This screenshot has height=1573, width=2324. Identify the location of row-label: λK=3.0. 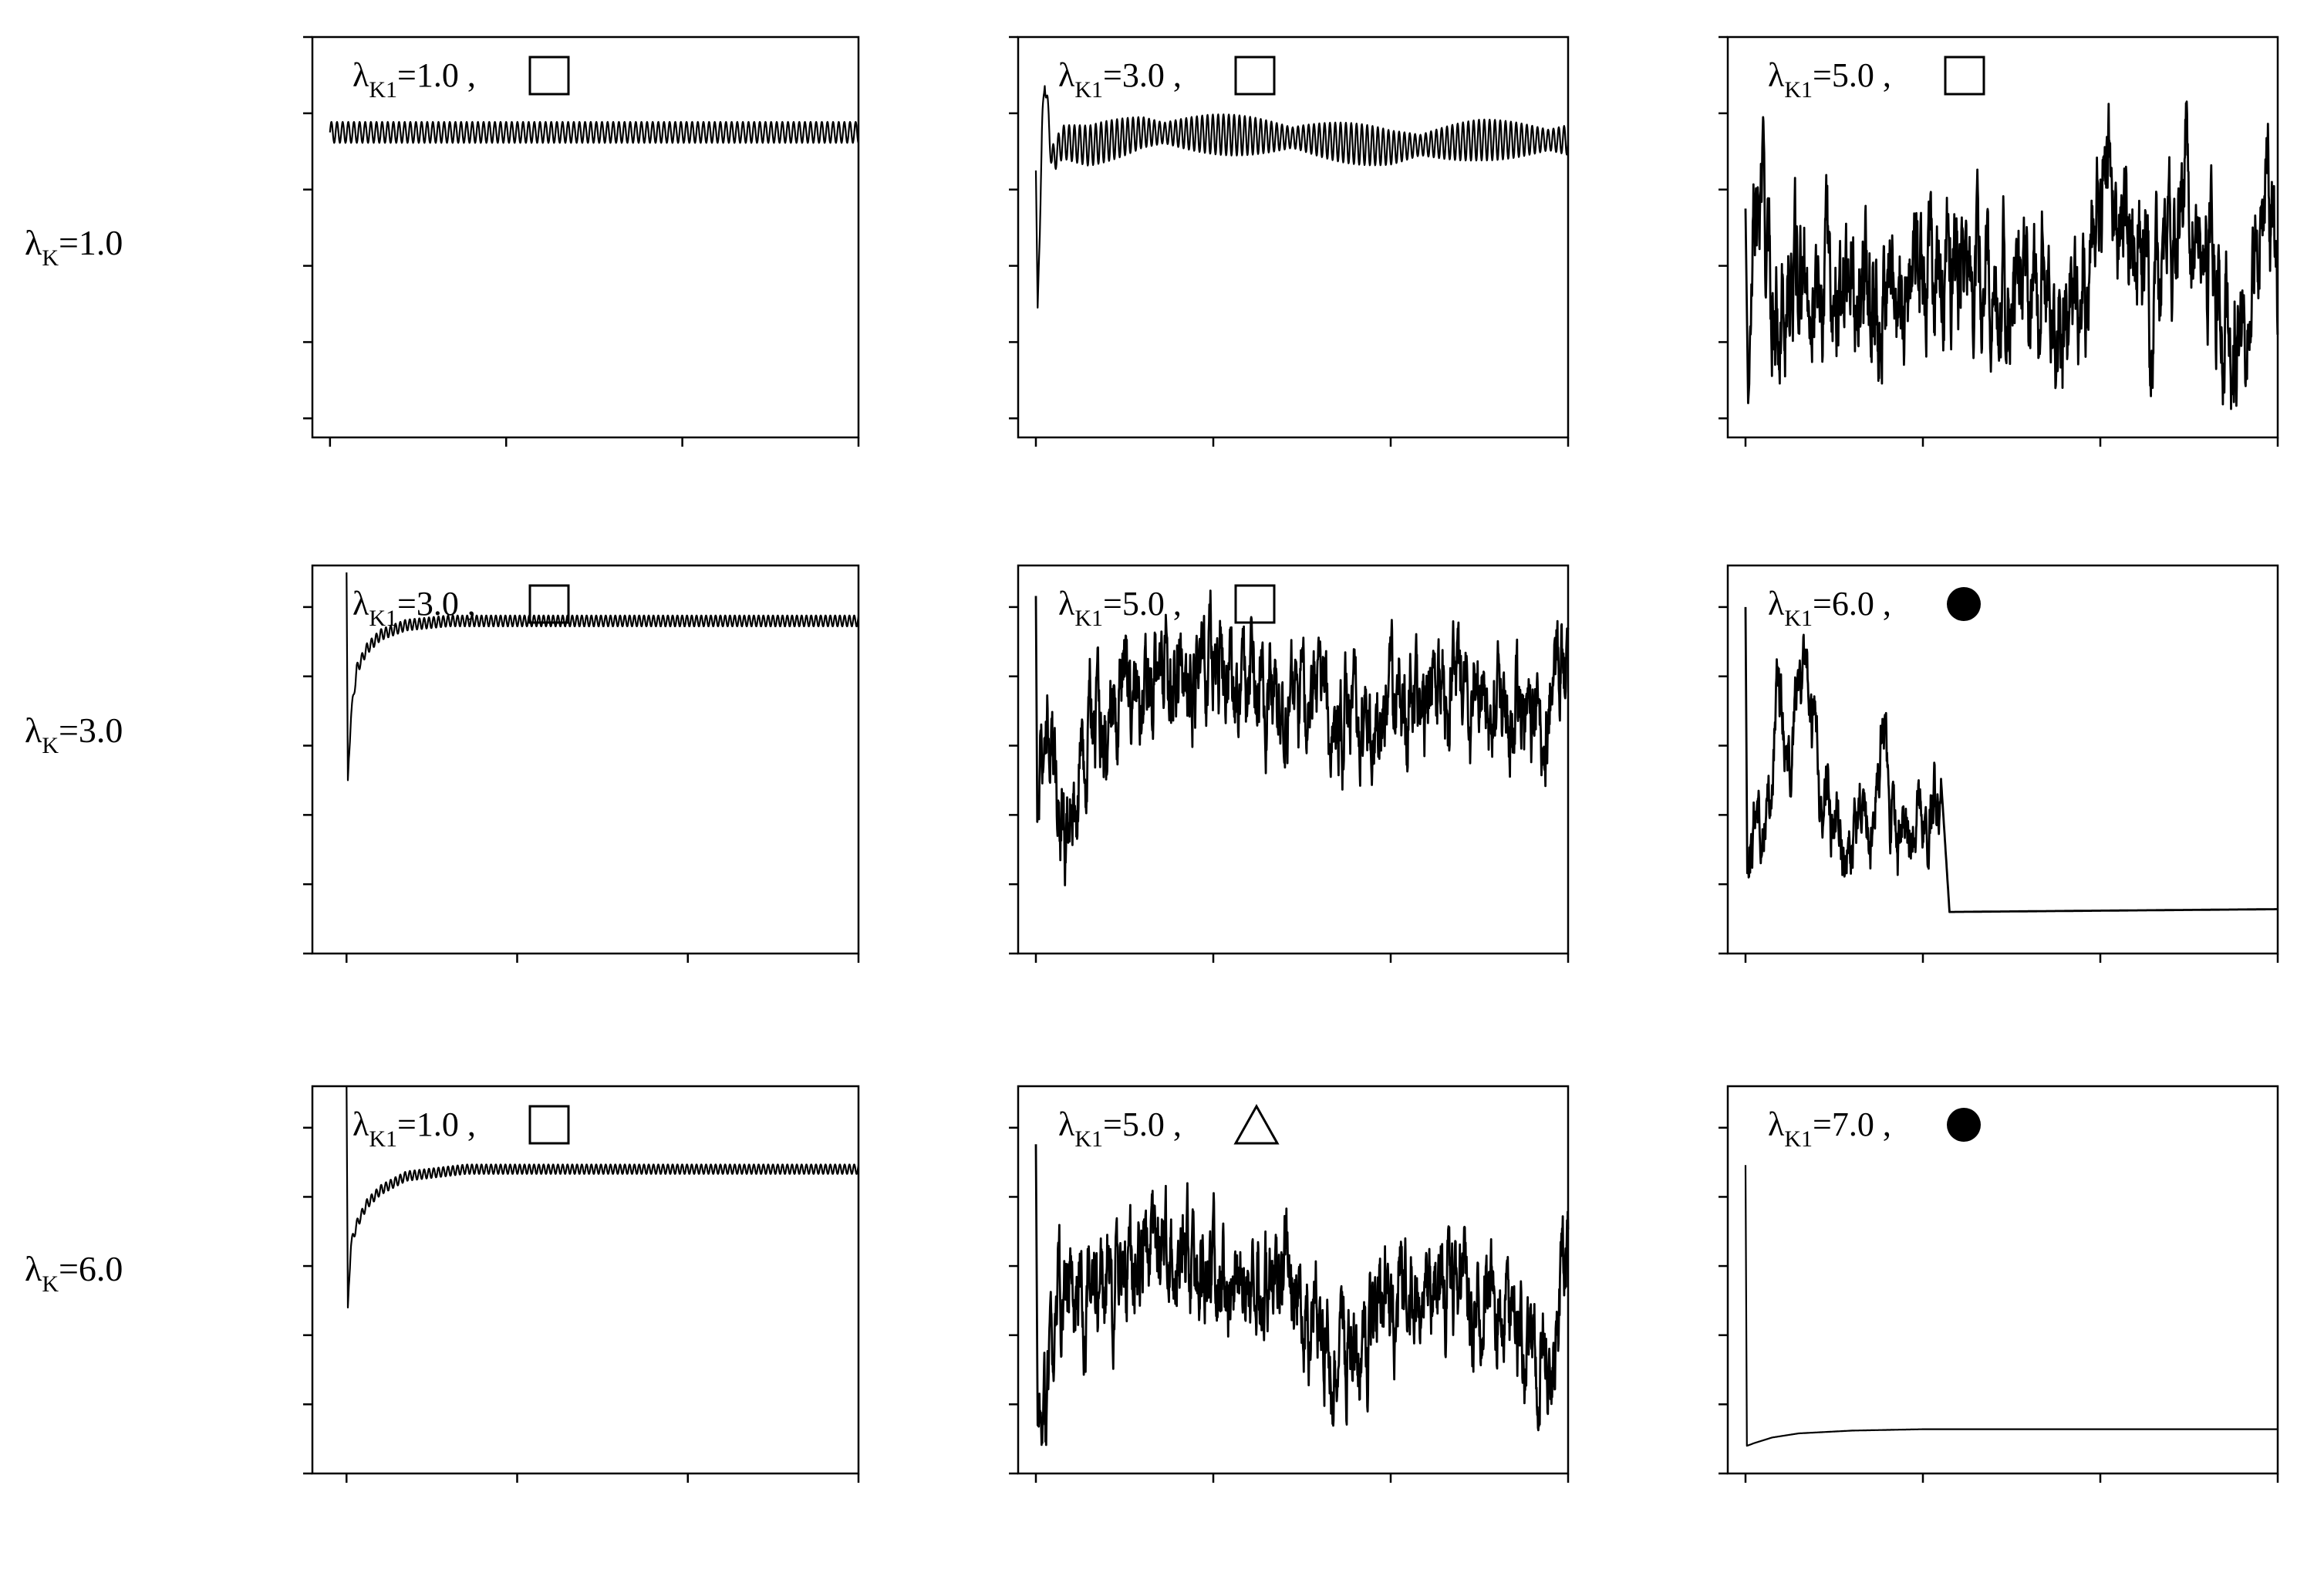
(74, 734).